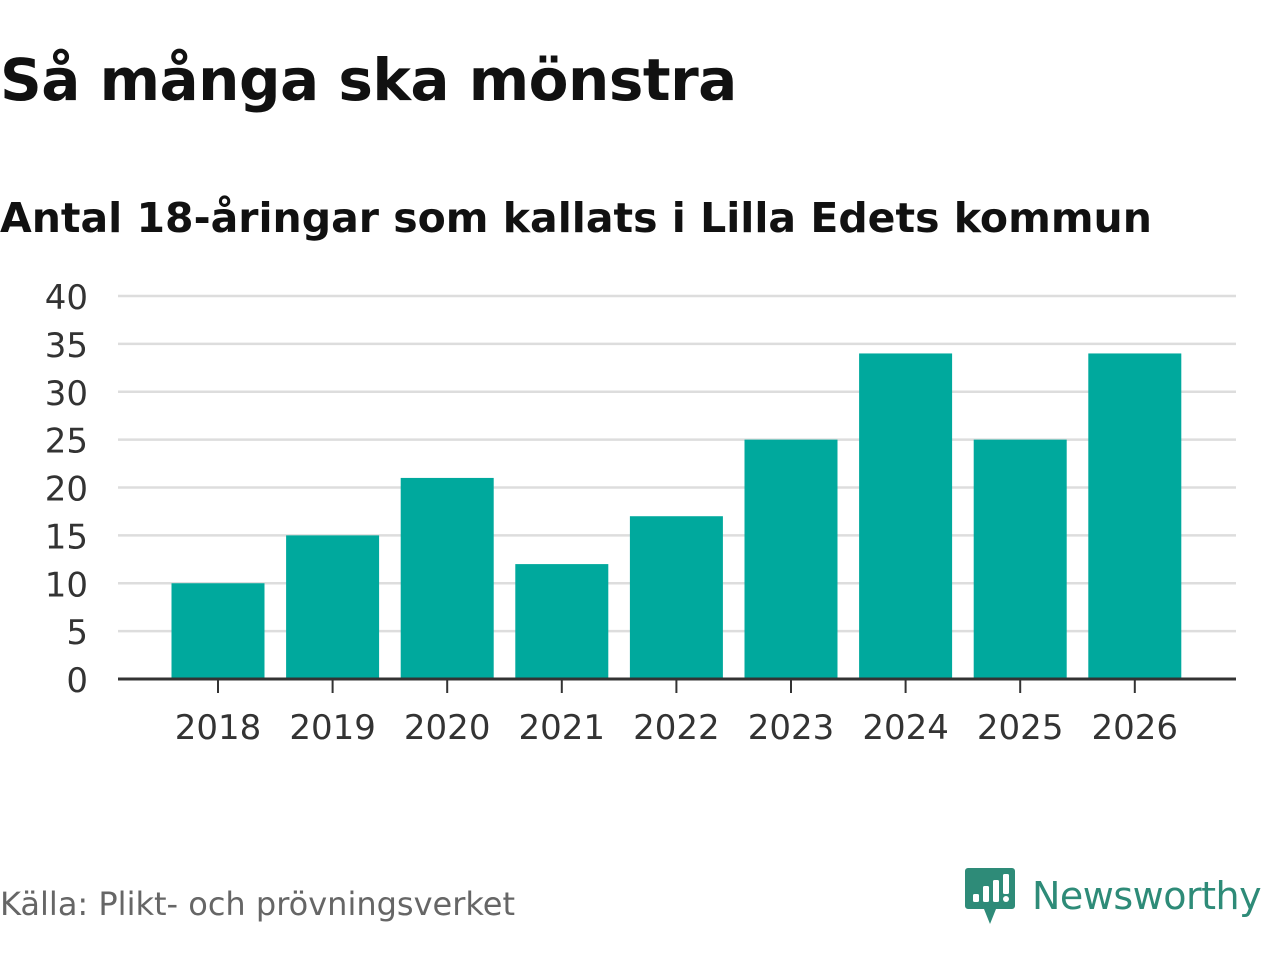 This screenshot has width=1280, height=960. What do you see at coordinates (676, 597) in the screenshot?
I see `bar-2022` at bounding box center [676, 597].